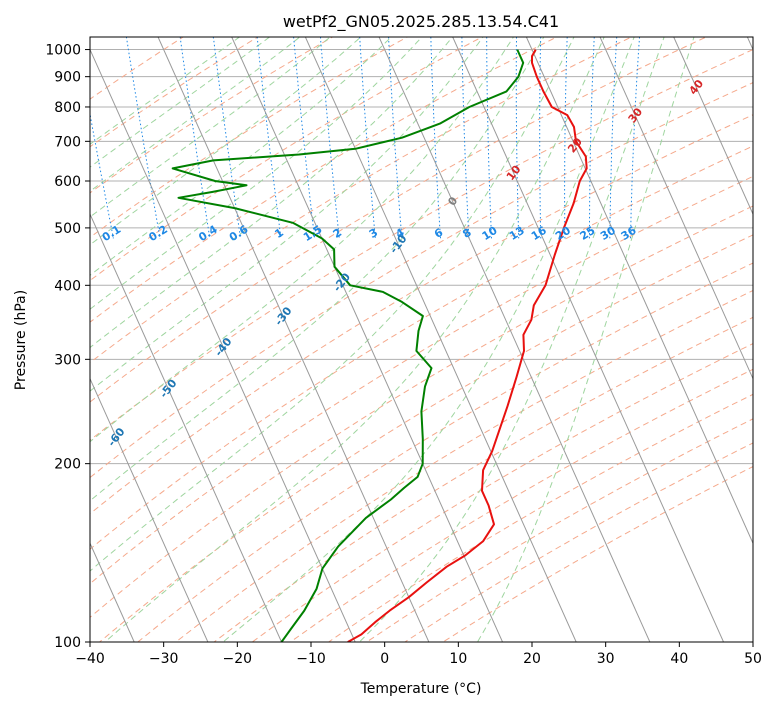 The height and width of the screenshot is (708, 775). I want to click on chart-title: wetPf2_GN05.2025.285.13.54.C41, so click(421, 22).